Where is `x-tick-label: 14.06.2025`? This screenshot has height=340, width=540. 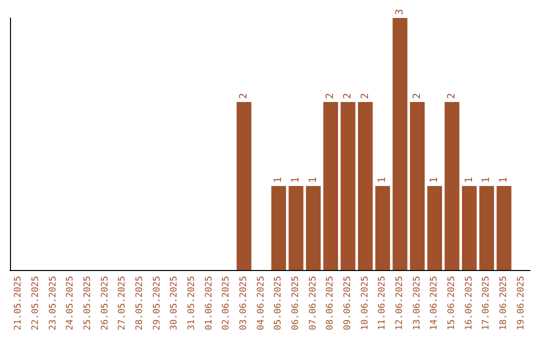 x-tick-label: 14.06.2025 is located at coordinates (435, 303).